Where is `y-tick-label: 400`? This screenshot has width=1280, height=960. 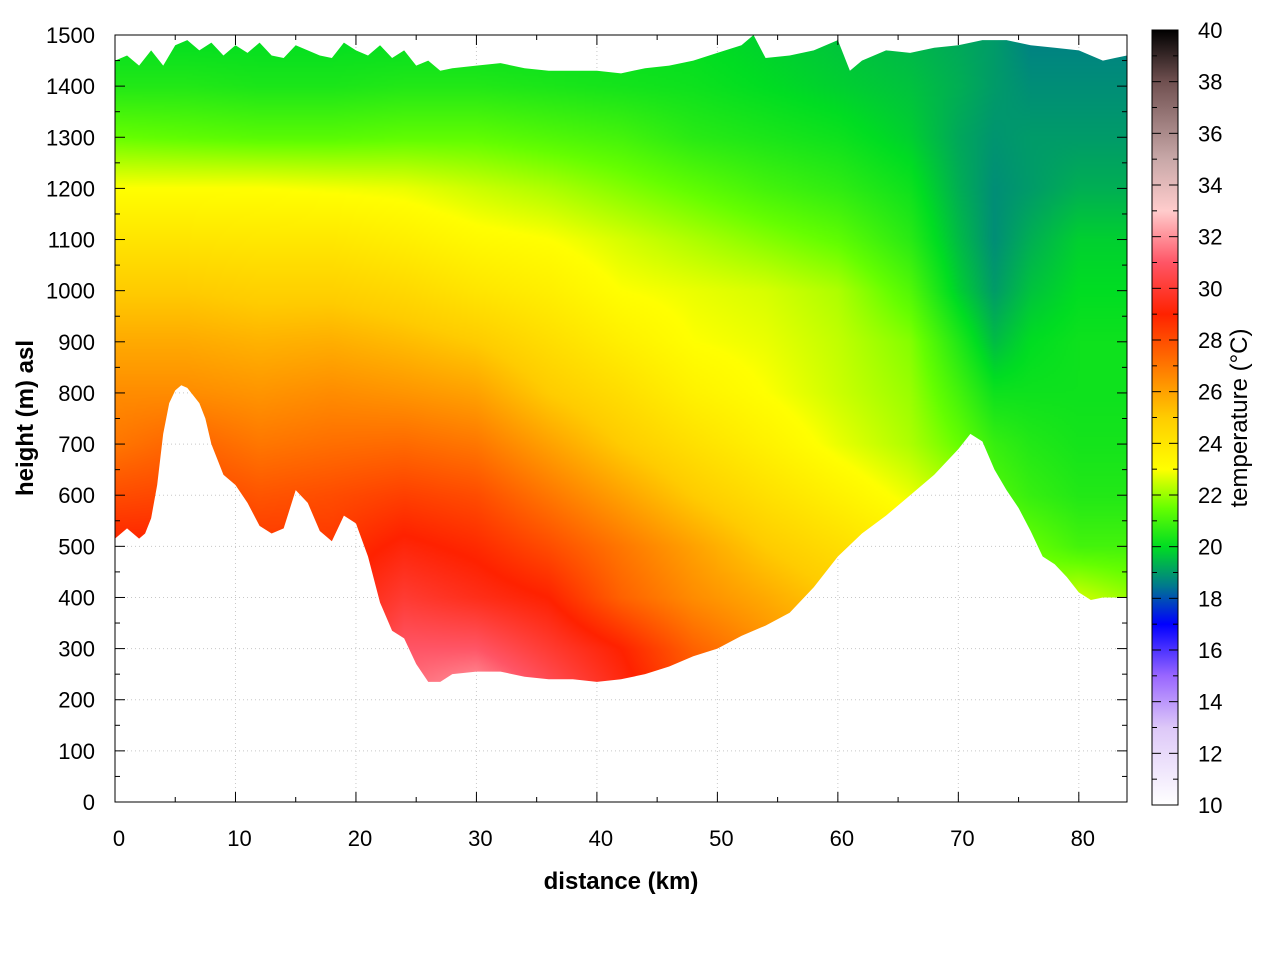 y-tick-label: 400 is located at coordinates (76, 597).